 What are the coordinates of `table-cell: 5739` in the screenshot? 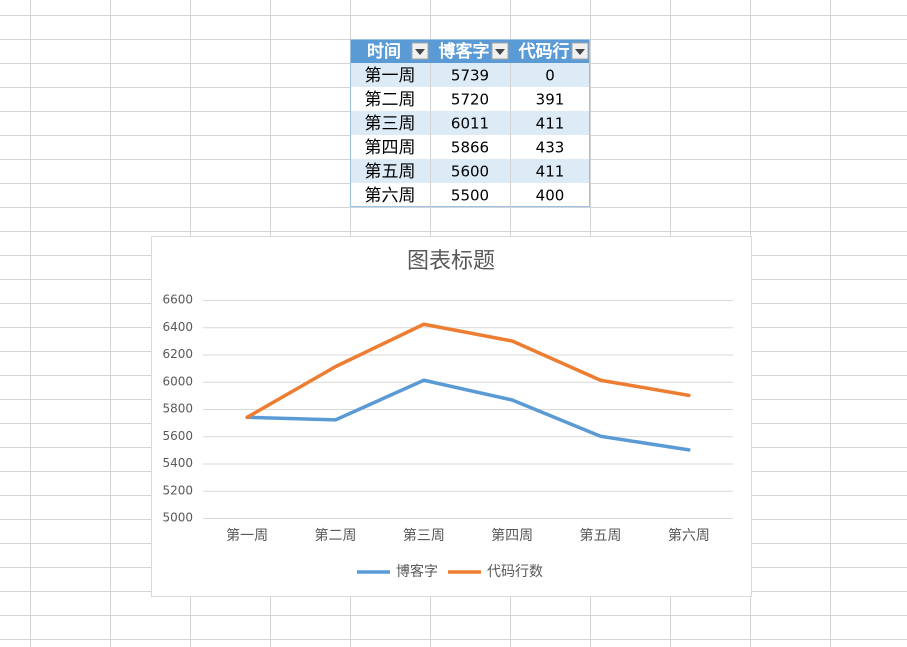 It's located at (470, 76).